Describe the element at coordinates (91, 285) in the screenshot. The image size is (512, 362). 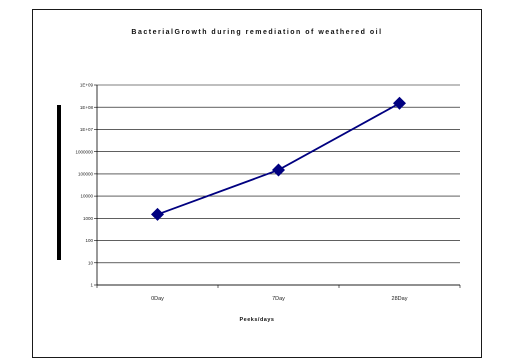
I see `y-tick-label: 1` at that location.